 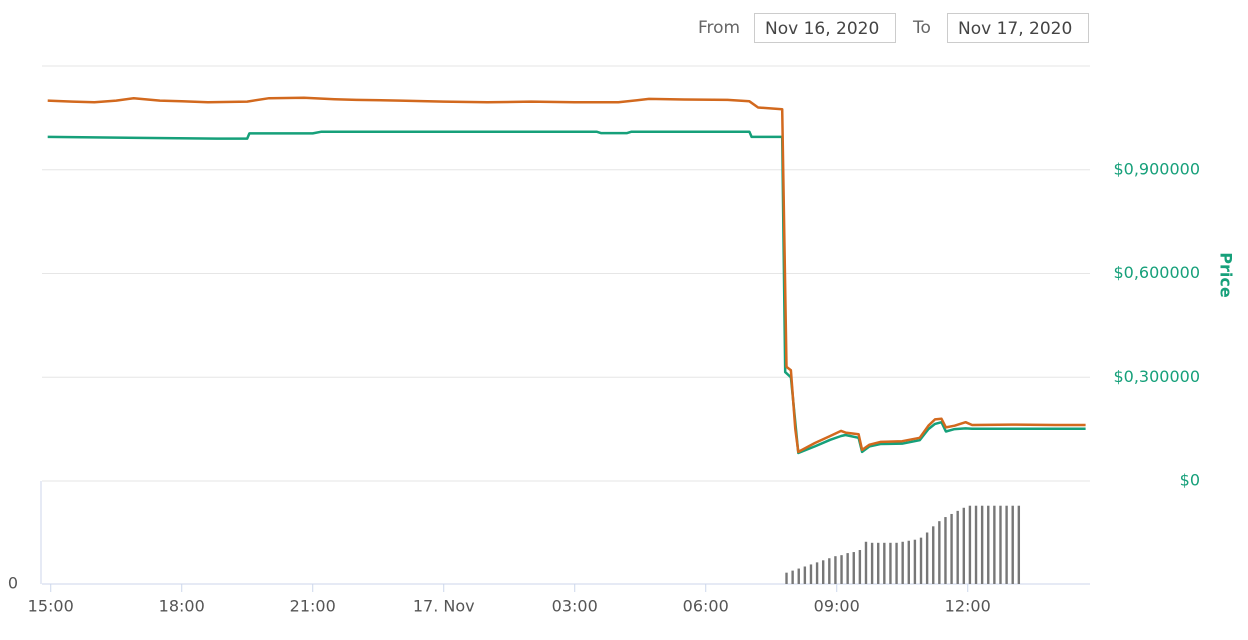 I want to click on from-date-input: Nov 16, 2020, so click(x=825, y=28).